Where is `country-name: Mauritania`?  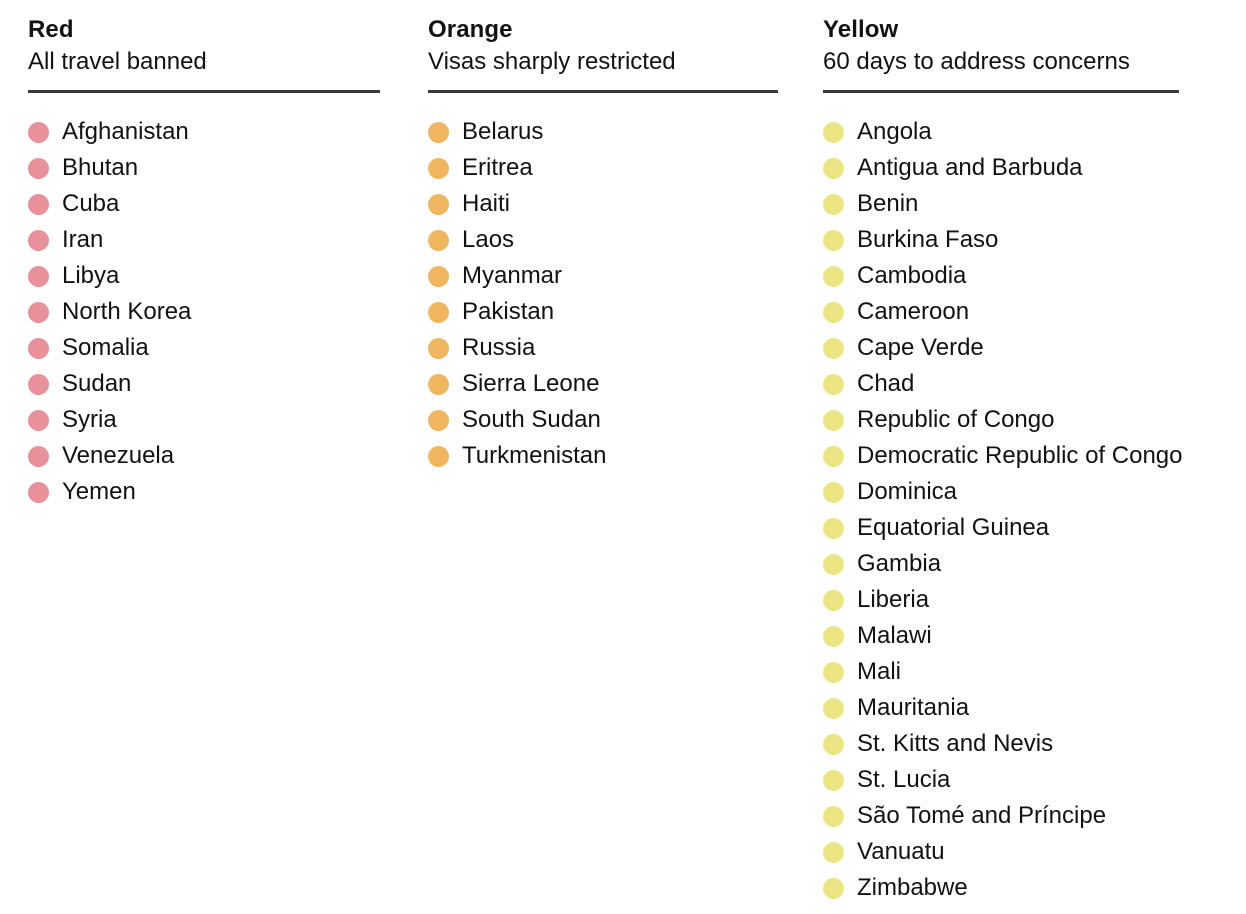 country-name: Mauritania is located at coordinates (913, 707).